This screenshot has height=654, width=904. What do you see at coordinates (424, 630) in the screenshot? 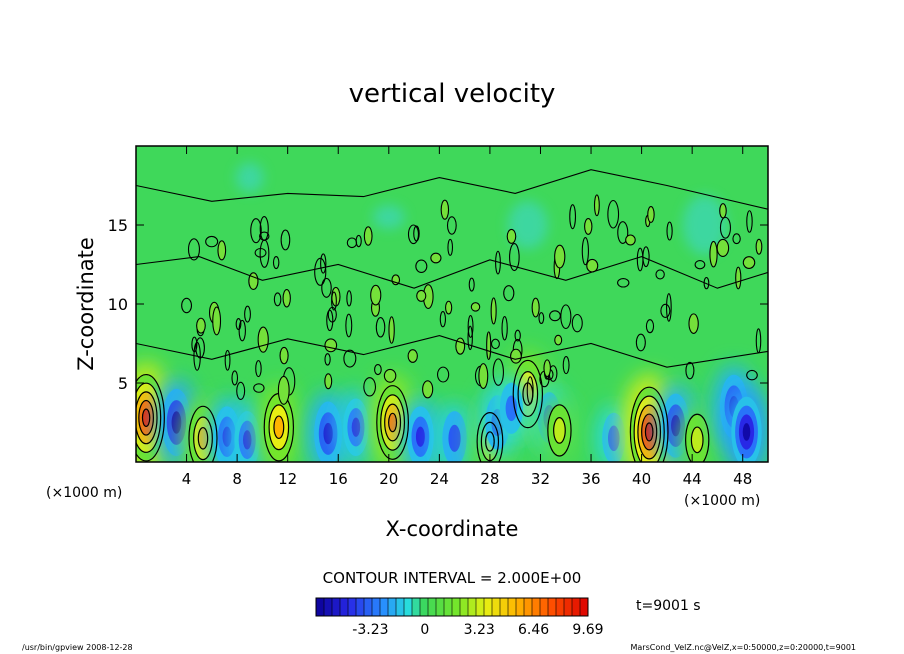
I see `colorbar-tick-label: 0` at bounding box center [424, 630].